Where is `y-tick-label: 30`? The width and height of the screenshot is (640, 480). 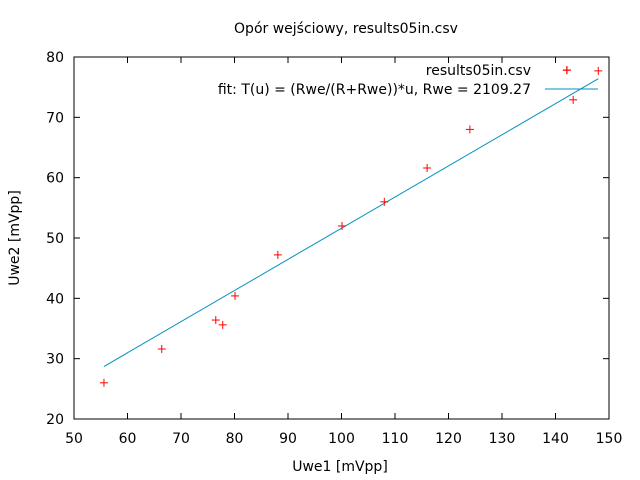
y-tick-label: 30 is located at coordinates (55, 360).